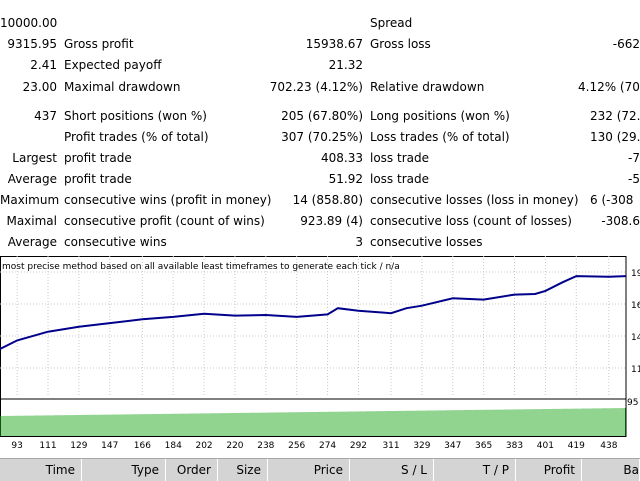  What do you see at coordinates (635, 306) in the screenshot?
I see `y-tick-label: 16` at bounding box center [635, 306].